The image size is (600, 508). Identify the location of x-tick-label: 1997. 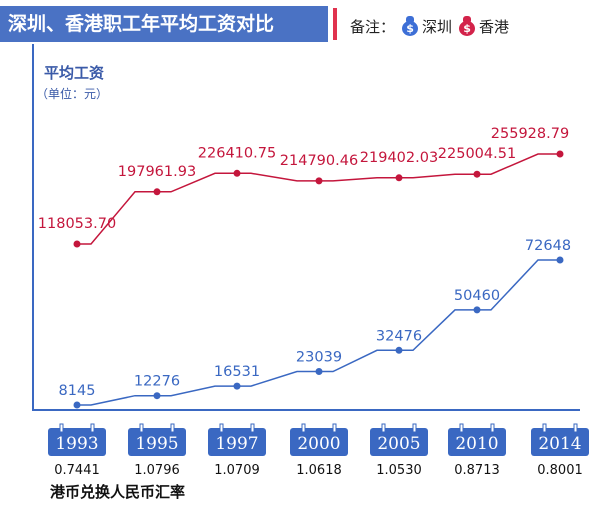
(236, 444).